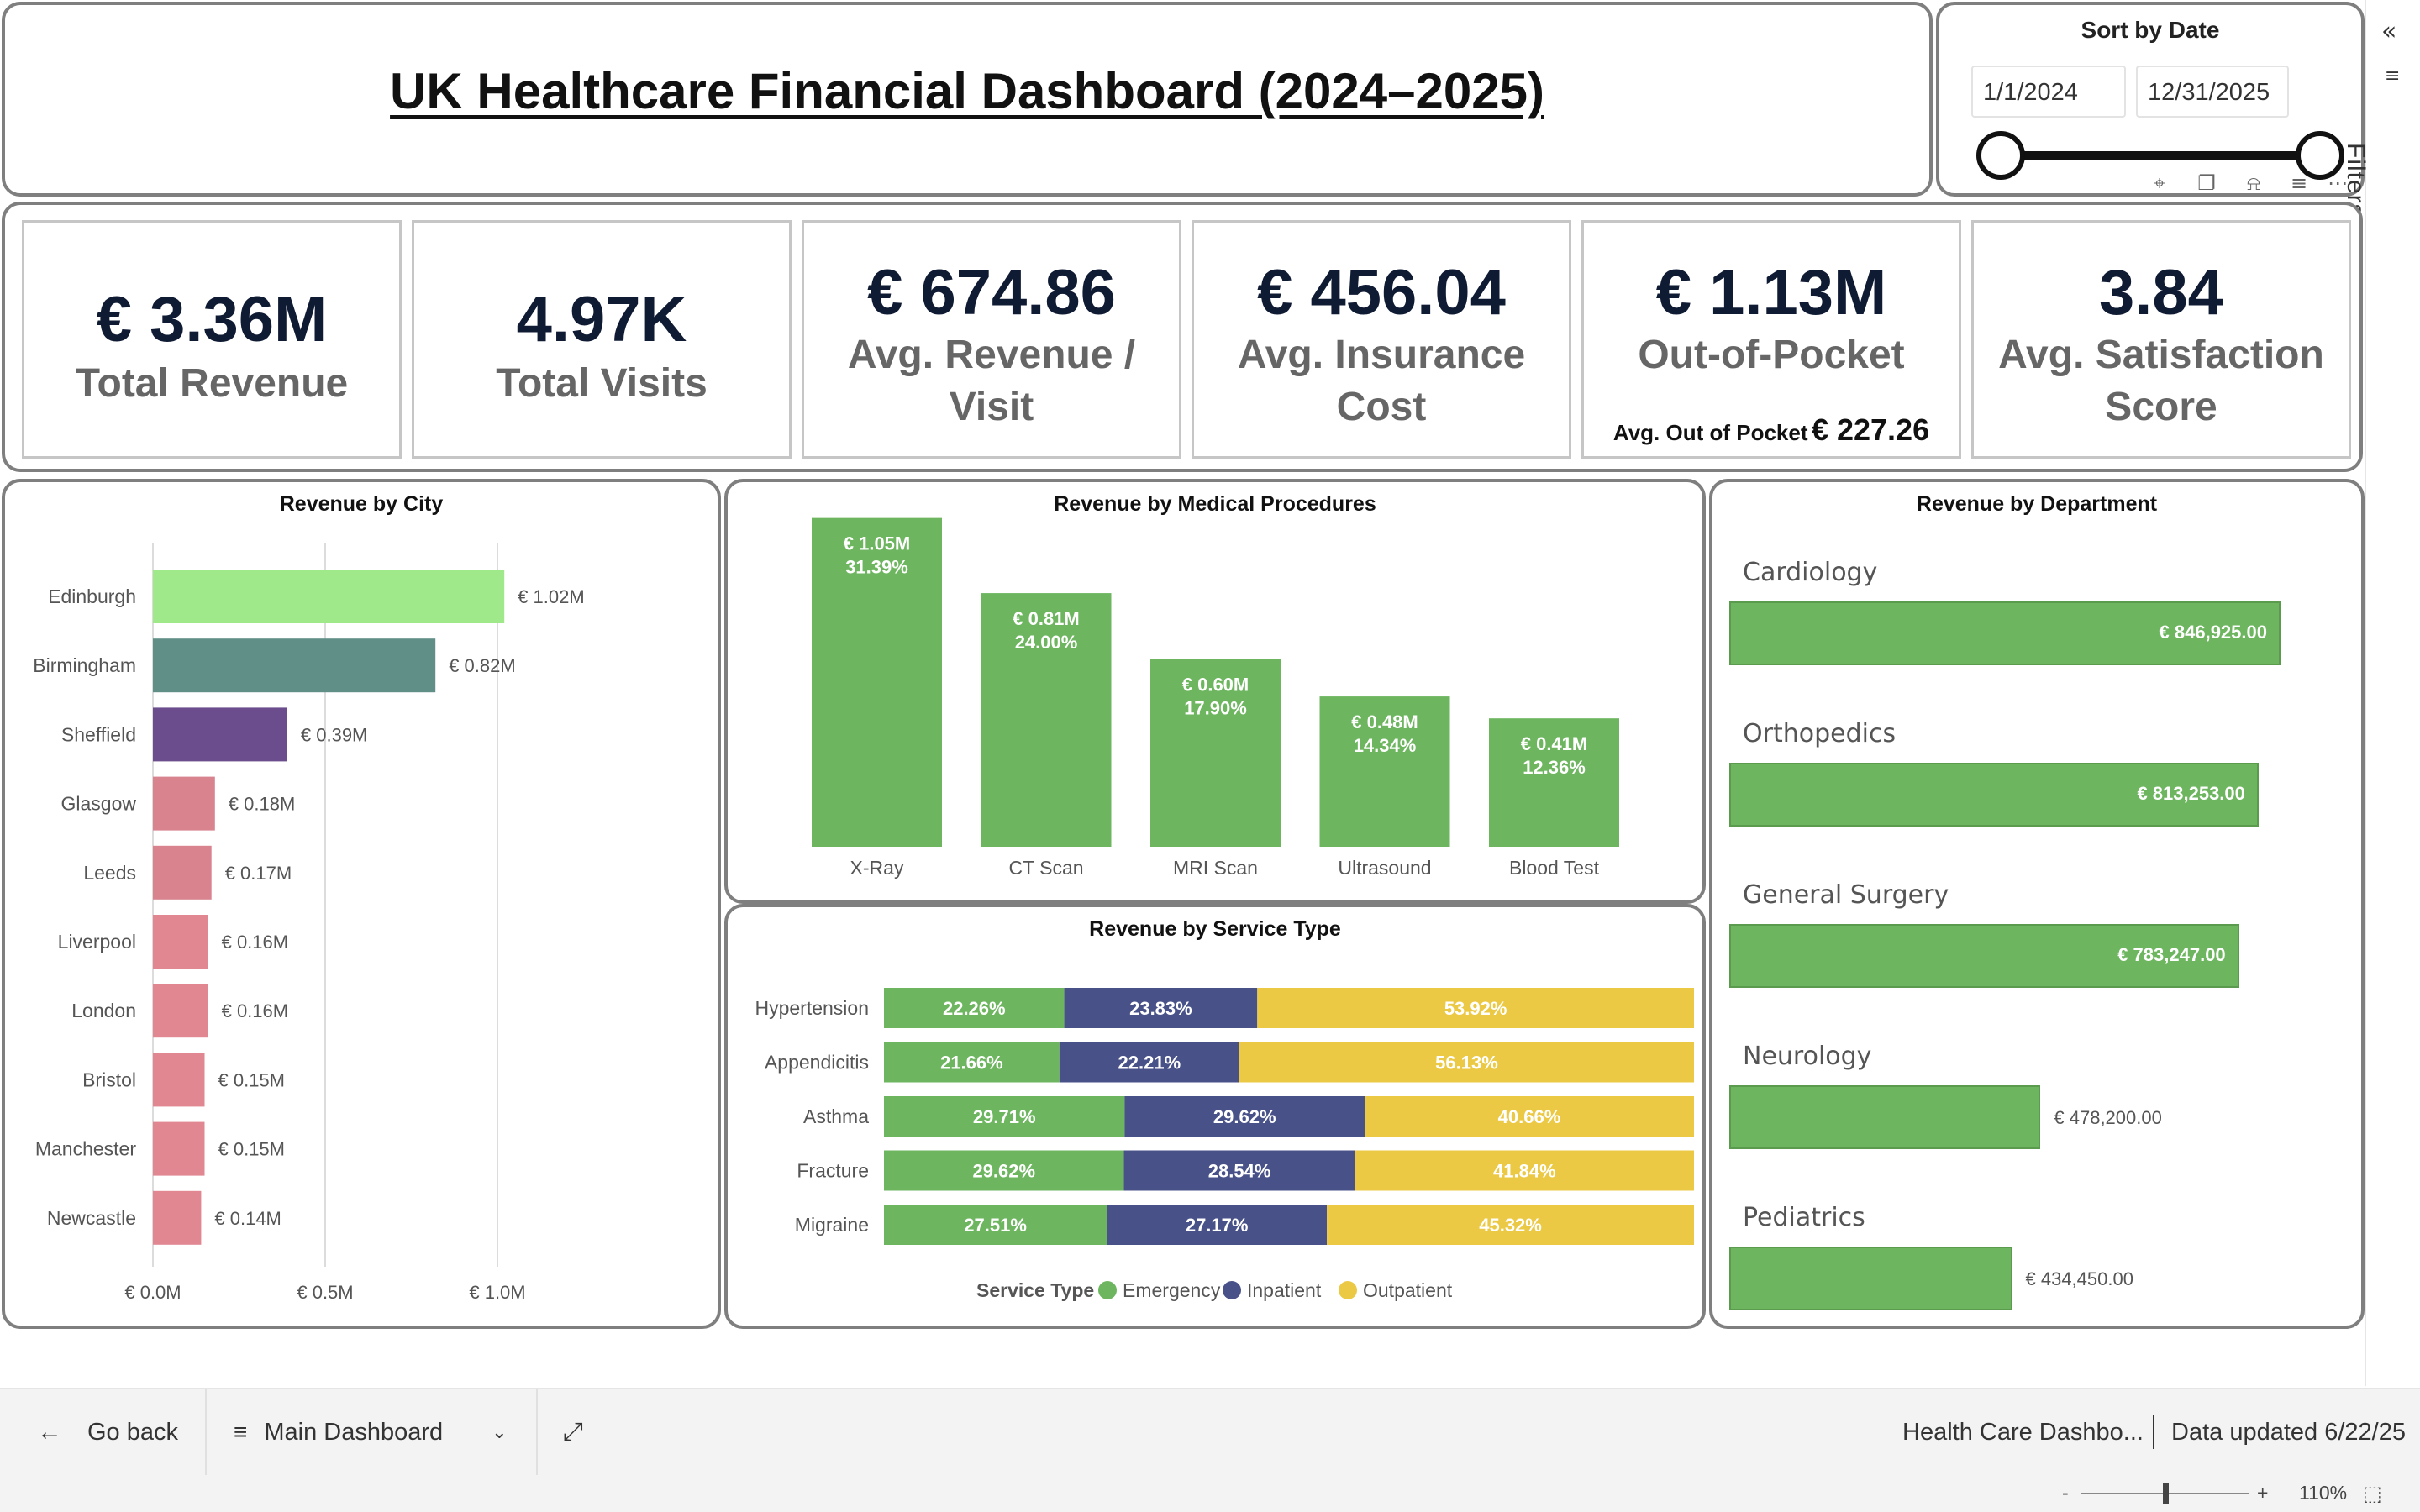  I want to click on segment-percent-label: 23.83%, so click(1161, 1008).